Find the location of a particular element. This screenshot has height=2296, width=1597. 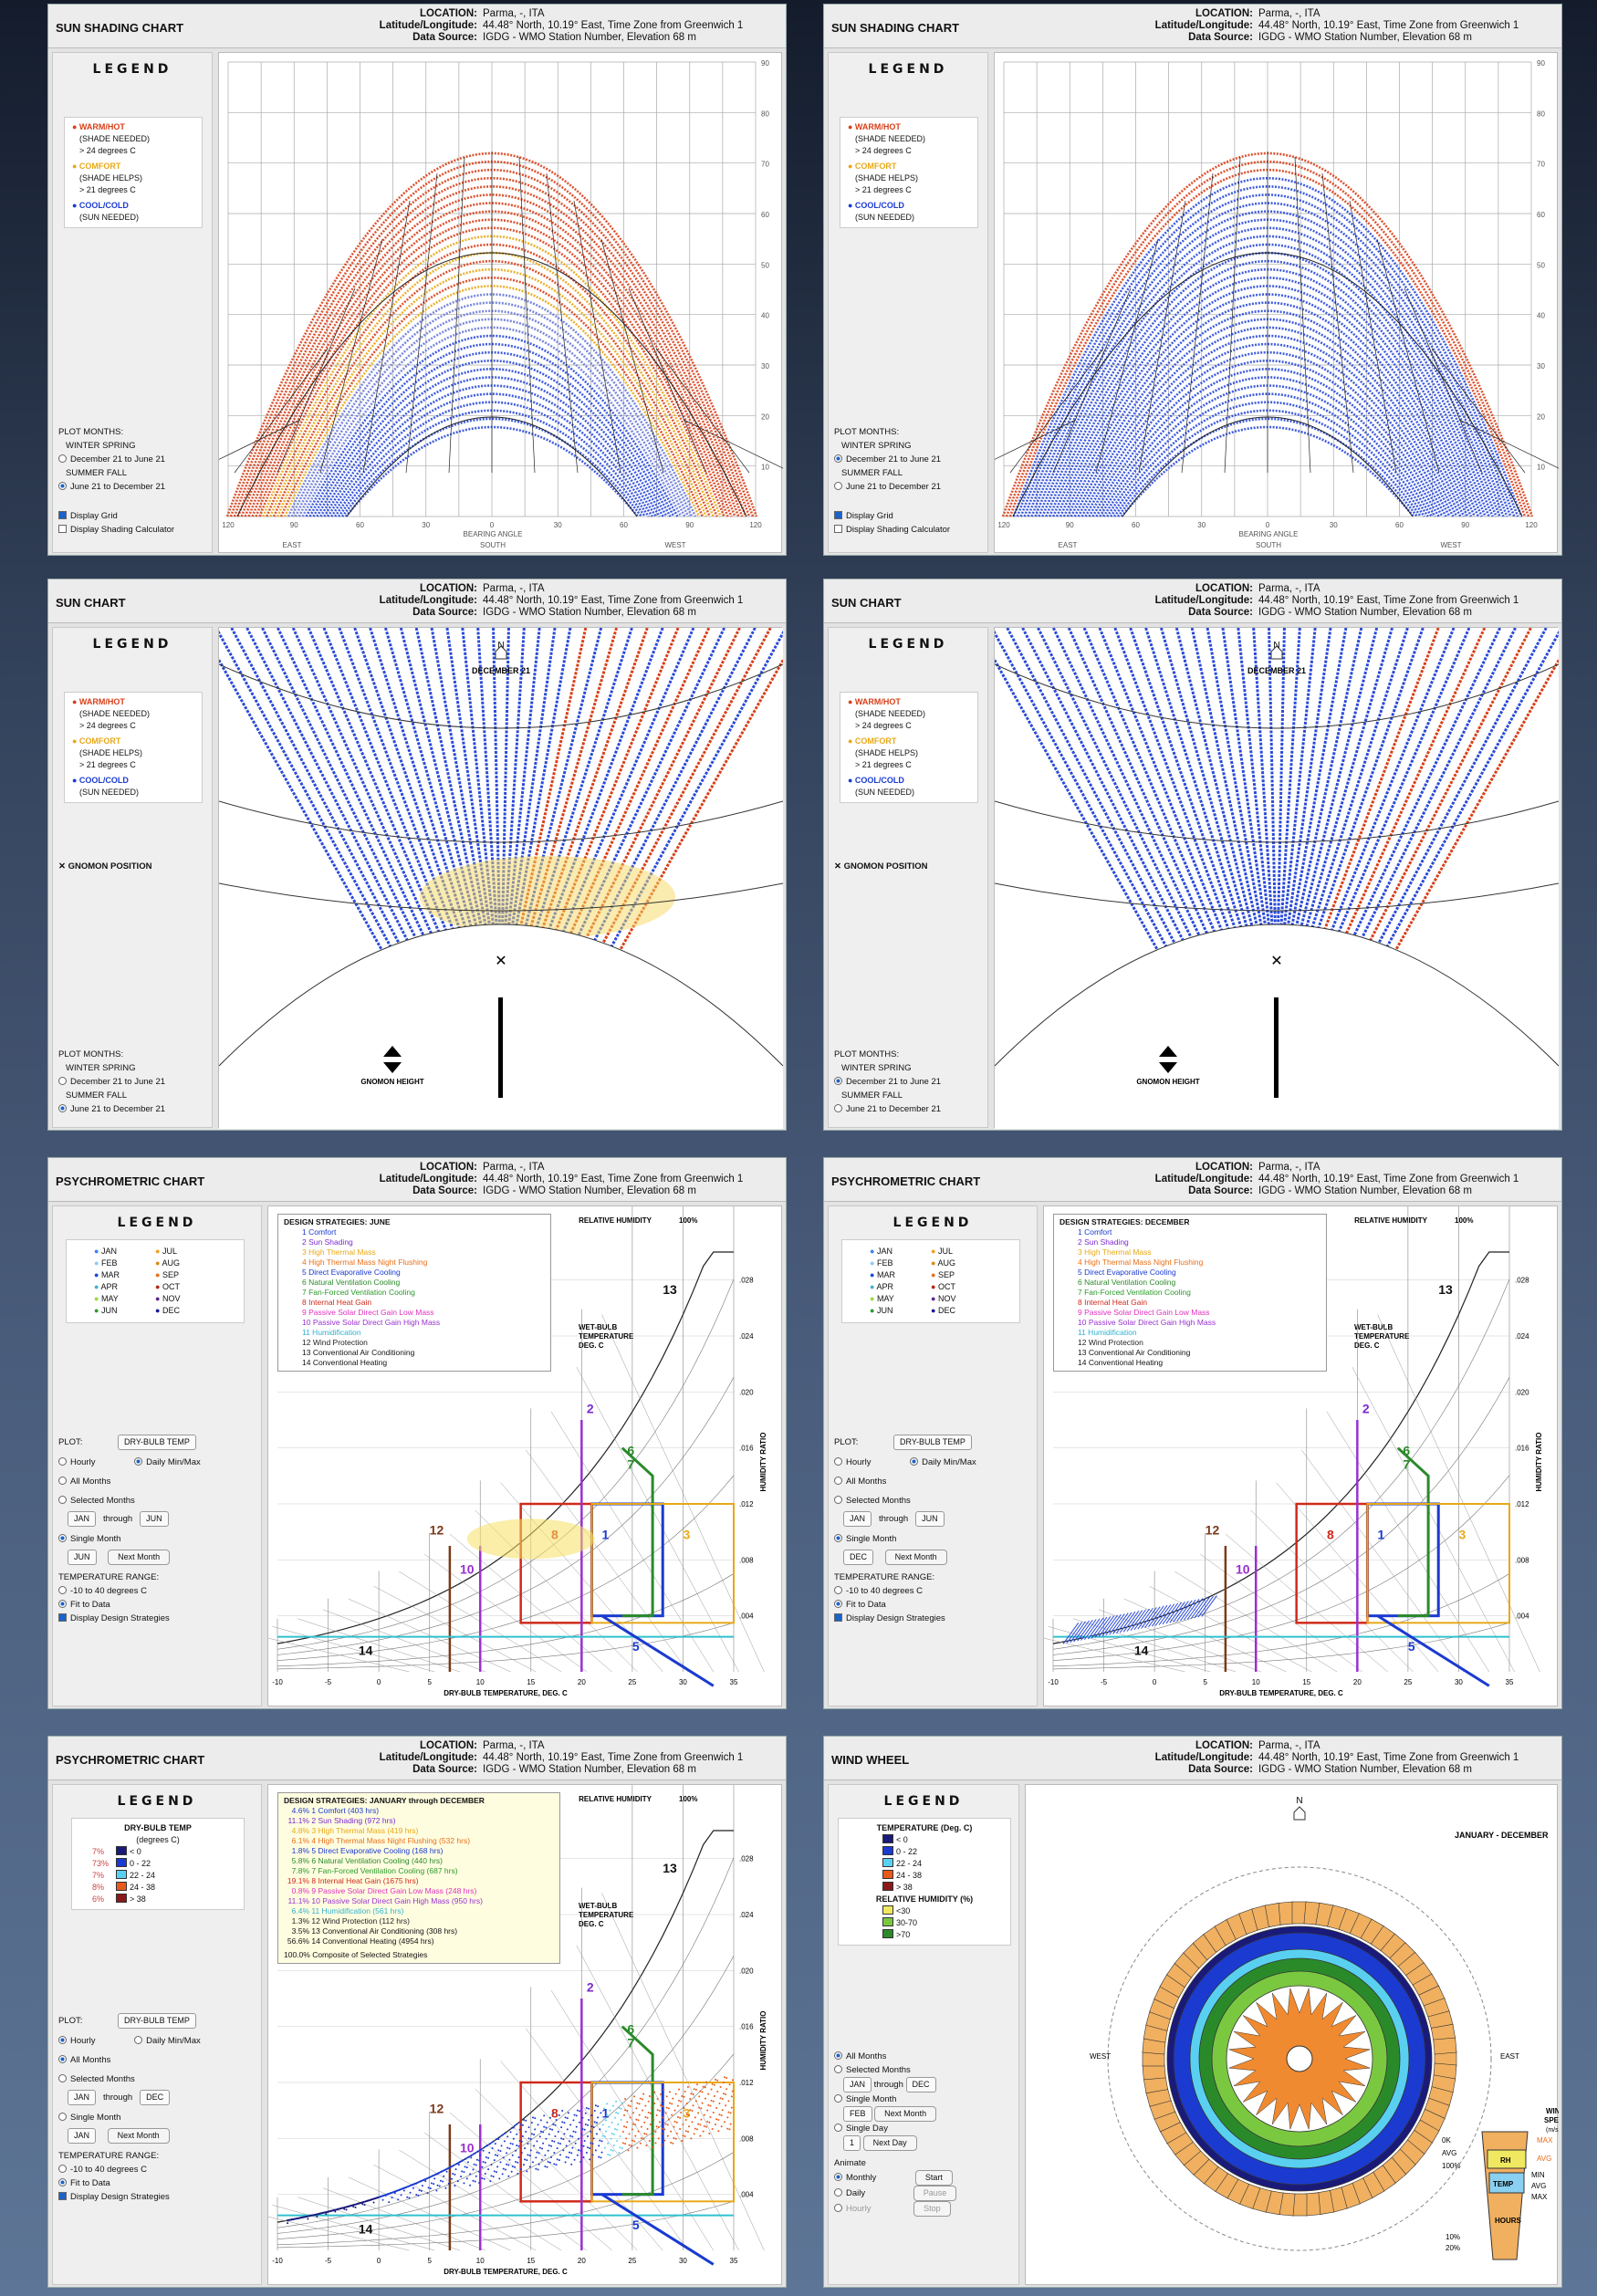

day-select: 1 is located at coordinates (852, 2143).